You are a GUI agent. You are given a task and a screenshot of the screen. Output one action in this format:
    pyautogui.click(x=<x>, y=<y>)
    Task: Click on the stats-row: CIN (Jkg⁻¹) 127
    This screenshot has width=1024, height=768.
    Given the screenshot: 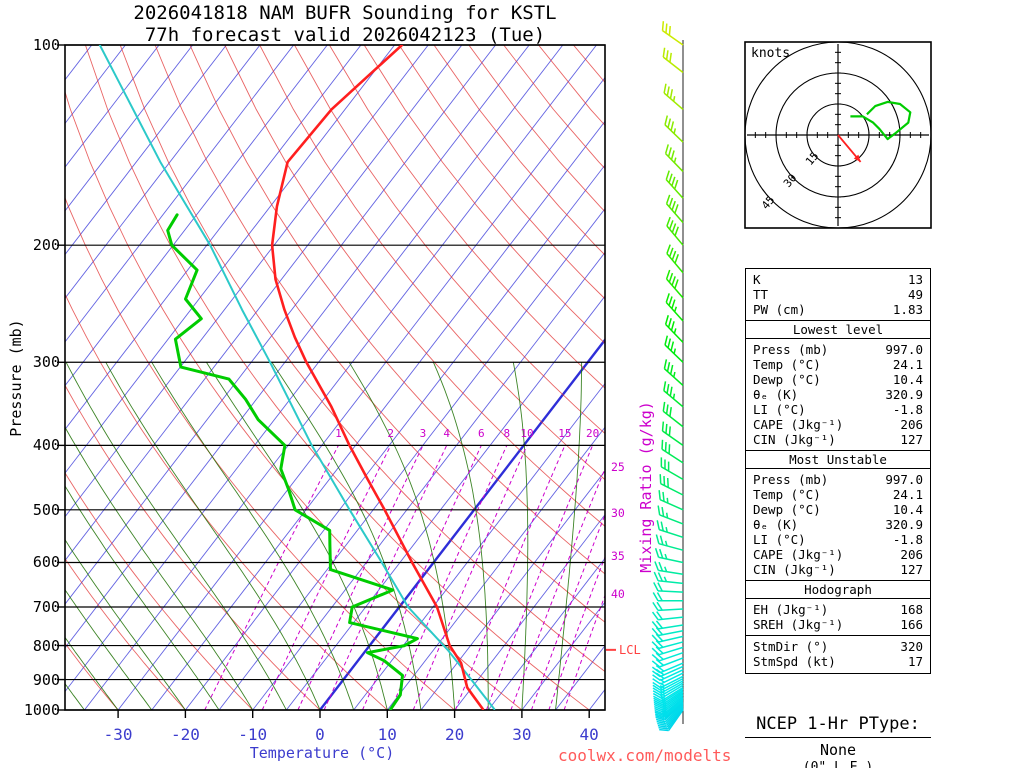 What is the action you would take?
    pyautogui.click(x=838, y=569)
    